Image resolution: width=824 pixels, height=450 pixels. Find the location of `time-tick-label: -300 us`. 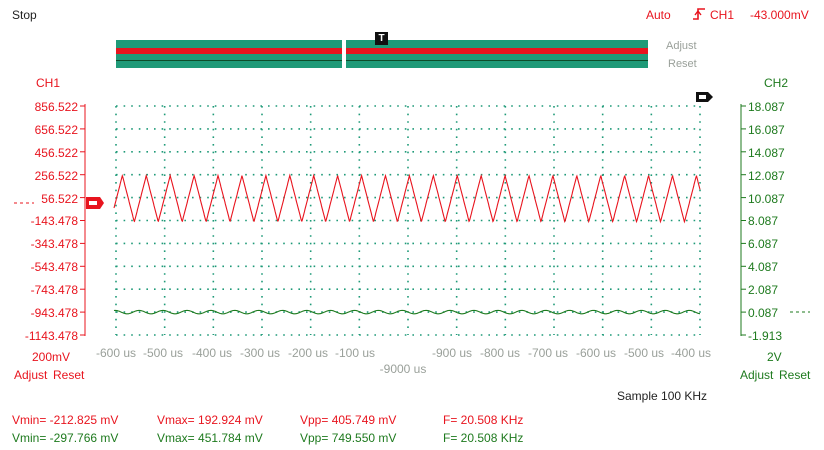

time-tick-label: -300 us is located at coordinates (260, 353).